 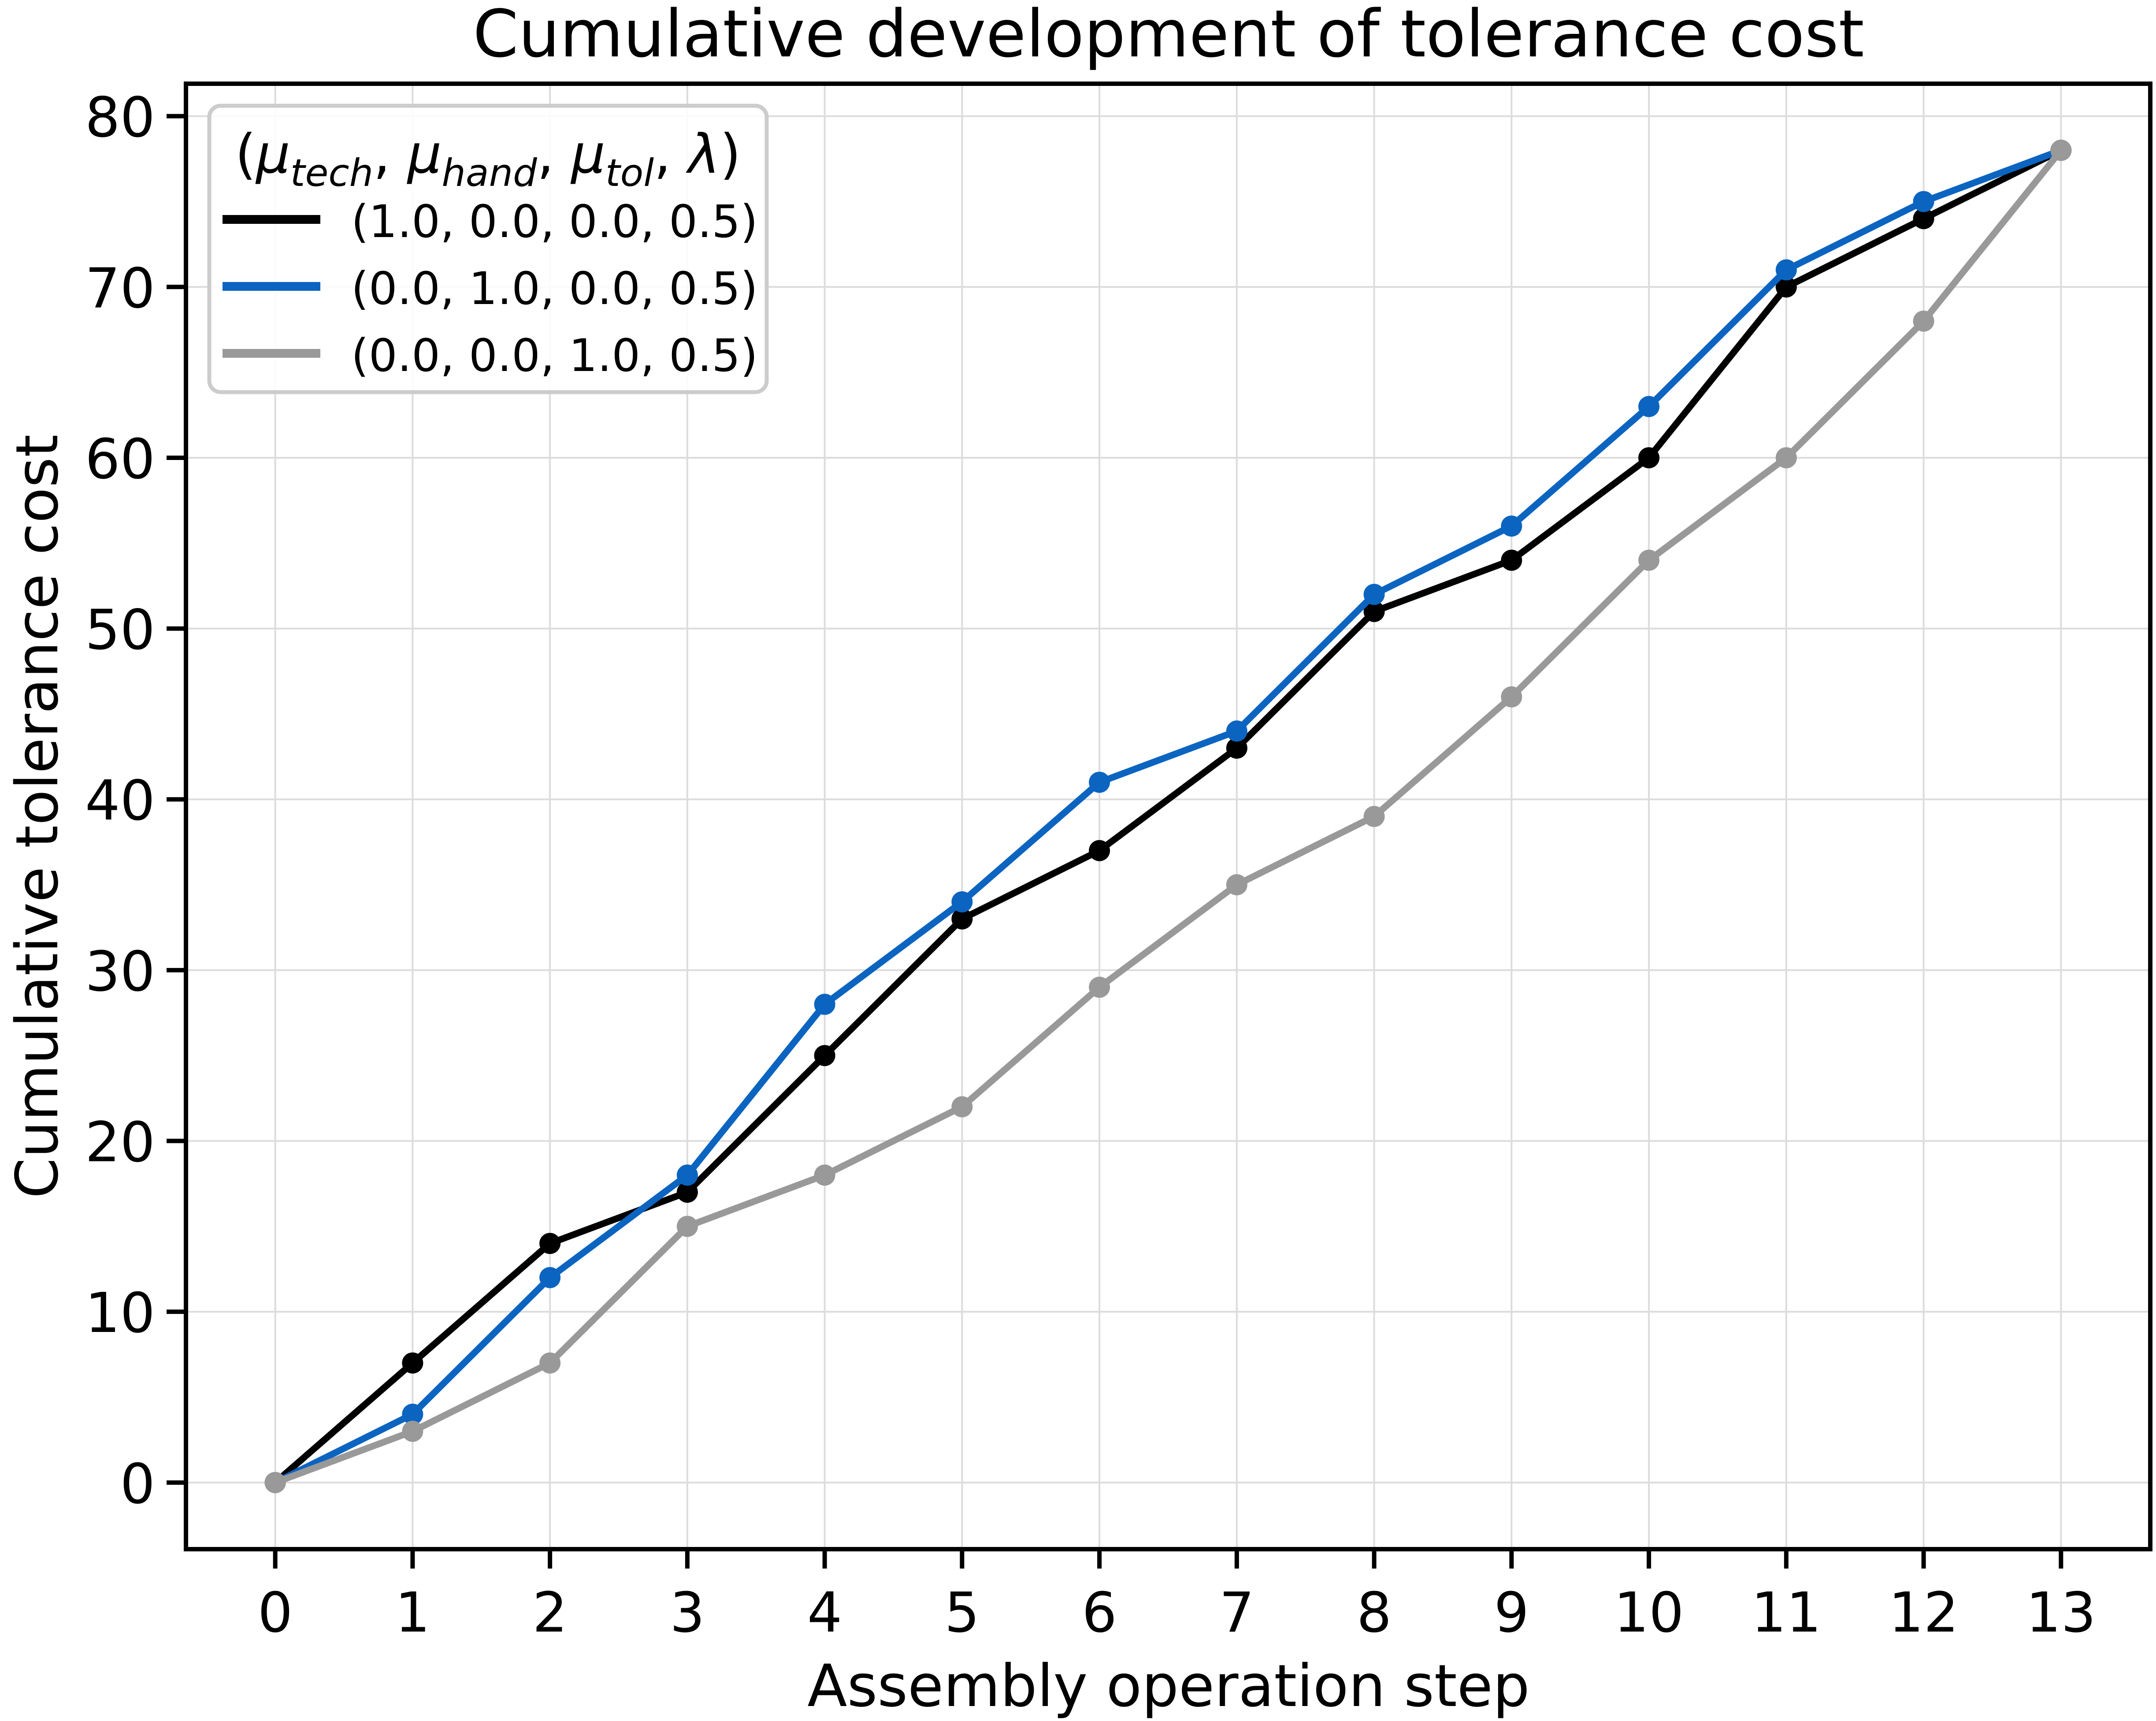 I want to click on x-tick-label: 11, so click(x=1786, y=1613).